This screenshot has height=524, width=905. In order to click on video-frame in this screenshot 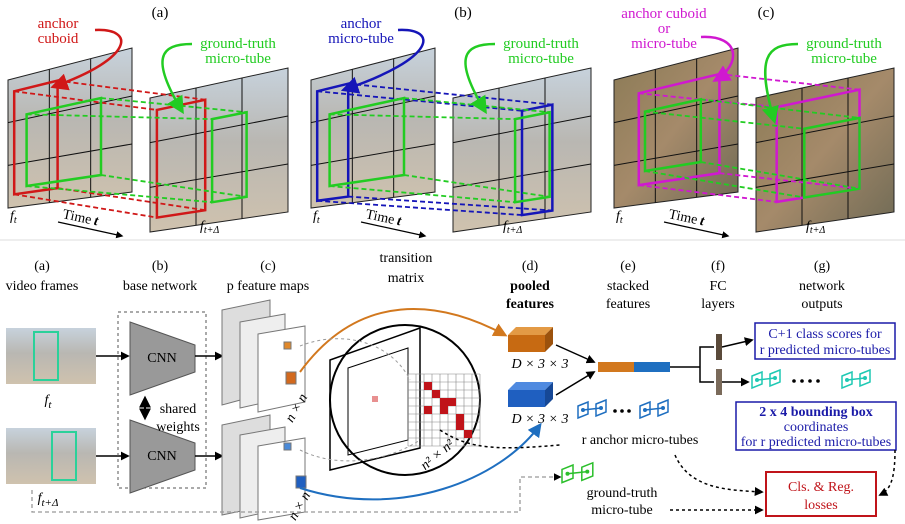, I will do `click(51, 356)`.